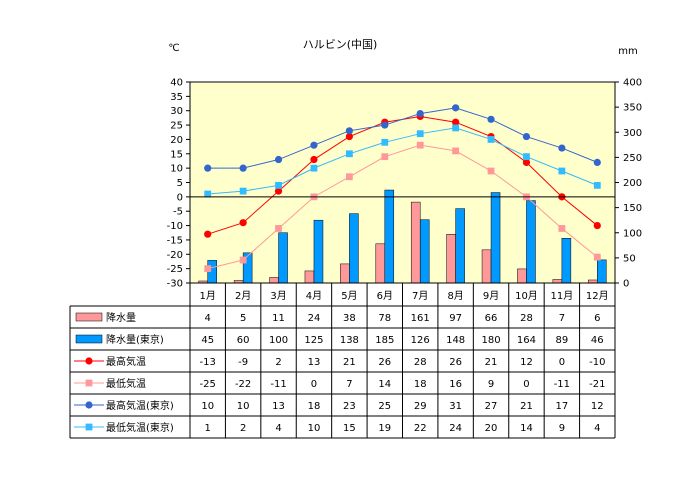 This screenshot has width=694, height=487. I want to click on table-cell-r2-c6: 185, so click(384, 340).